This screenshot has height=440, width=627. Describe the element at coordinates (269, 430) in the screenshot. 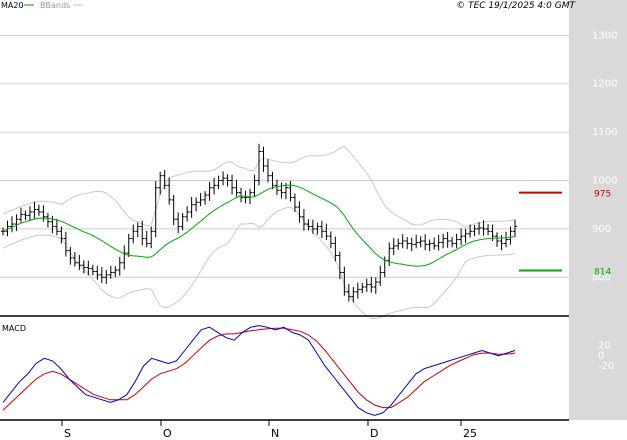

I see `x-axis: S O N D 25` at that location.